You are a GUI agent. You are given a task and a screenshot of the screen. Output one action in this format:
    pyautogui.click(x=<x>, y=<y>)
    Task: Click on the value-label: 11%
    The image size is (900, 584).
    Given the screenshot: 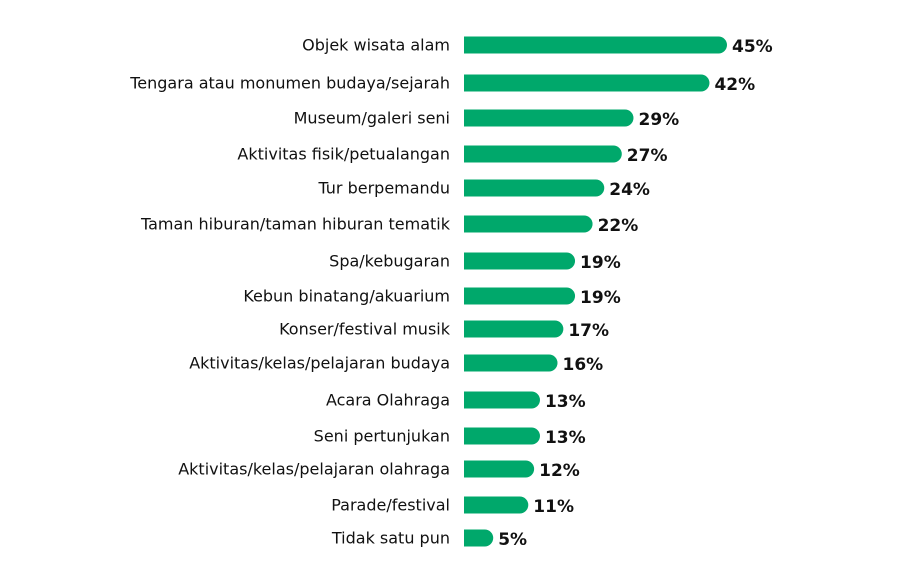 What is the action you would take?
    pyautogui.click(x=553, y=507)
    